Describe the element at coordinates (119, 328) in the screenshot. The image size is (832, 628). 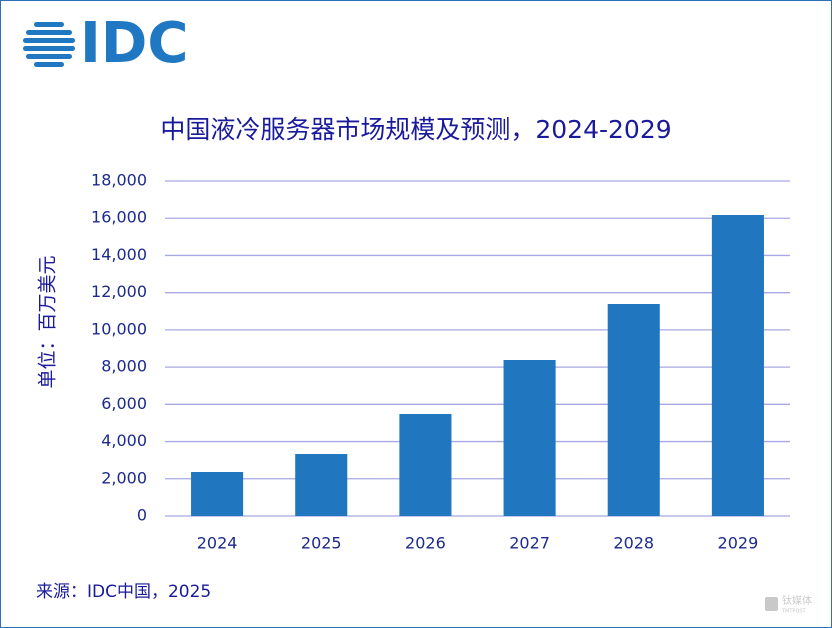
I see `y-tick-label: 10,000` at that location.